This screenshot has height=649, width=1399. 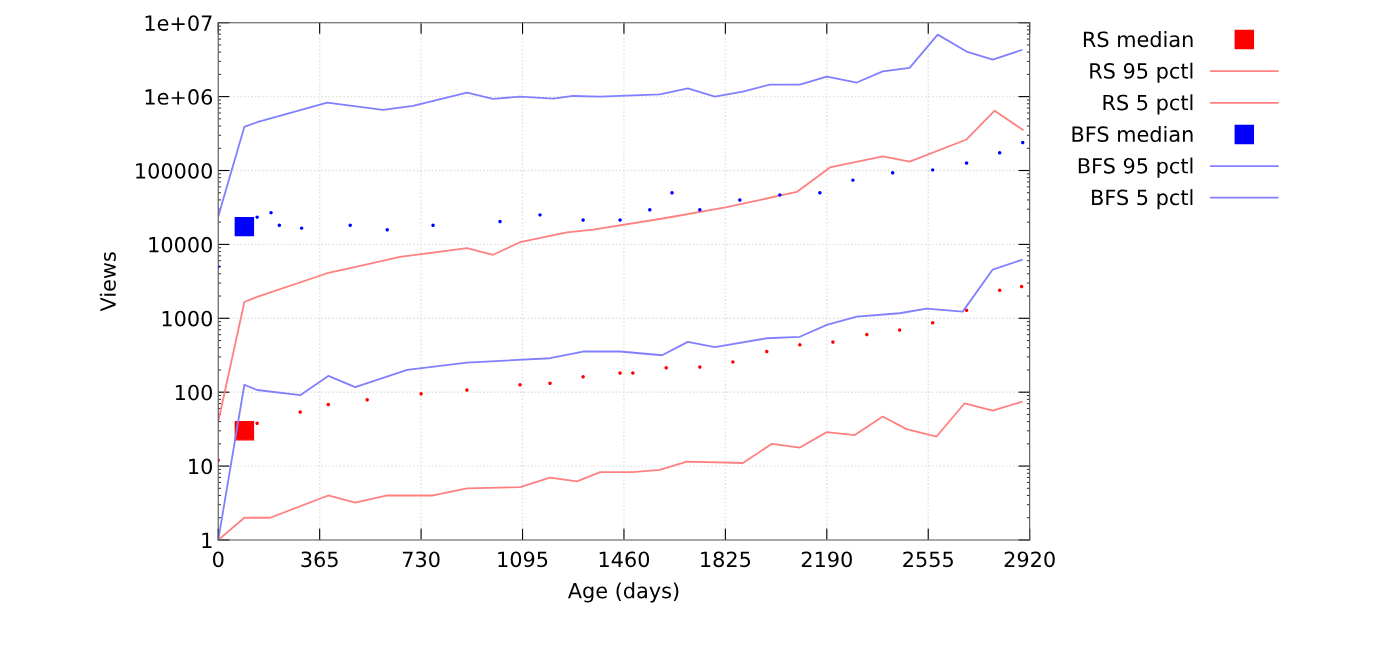 What do you see at coordinates (1141, 72) in the screenshot?
I see `legend-label: RS 95 pctl` at bounding box center [1141, 72].